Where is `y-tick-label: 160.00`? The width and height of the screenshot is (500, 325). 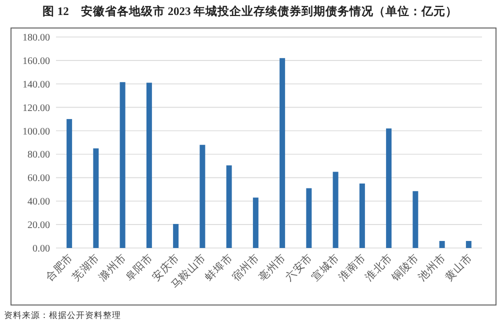 y-tick-label: 160.00 is located at coordinates (36, 61).